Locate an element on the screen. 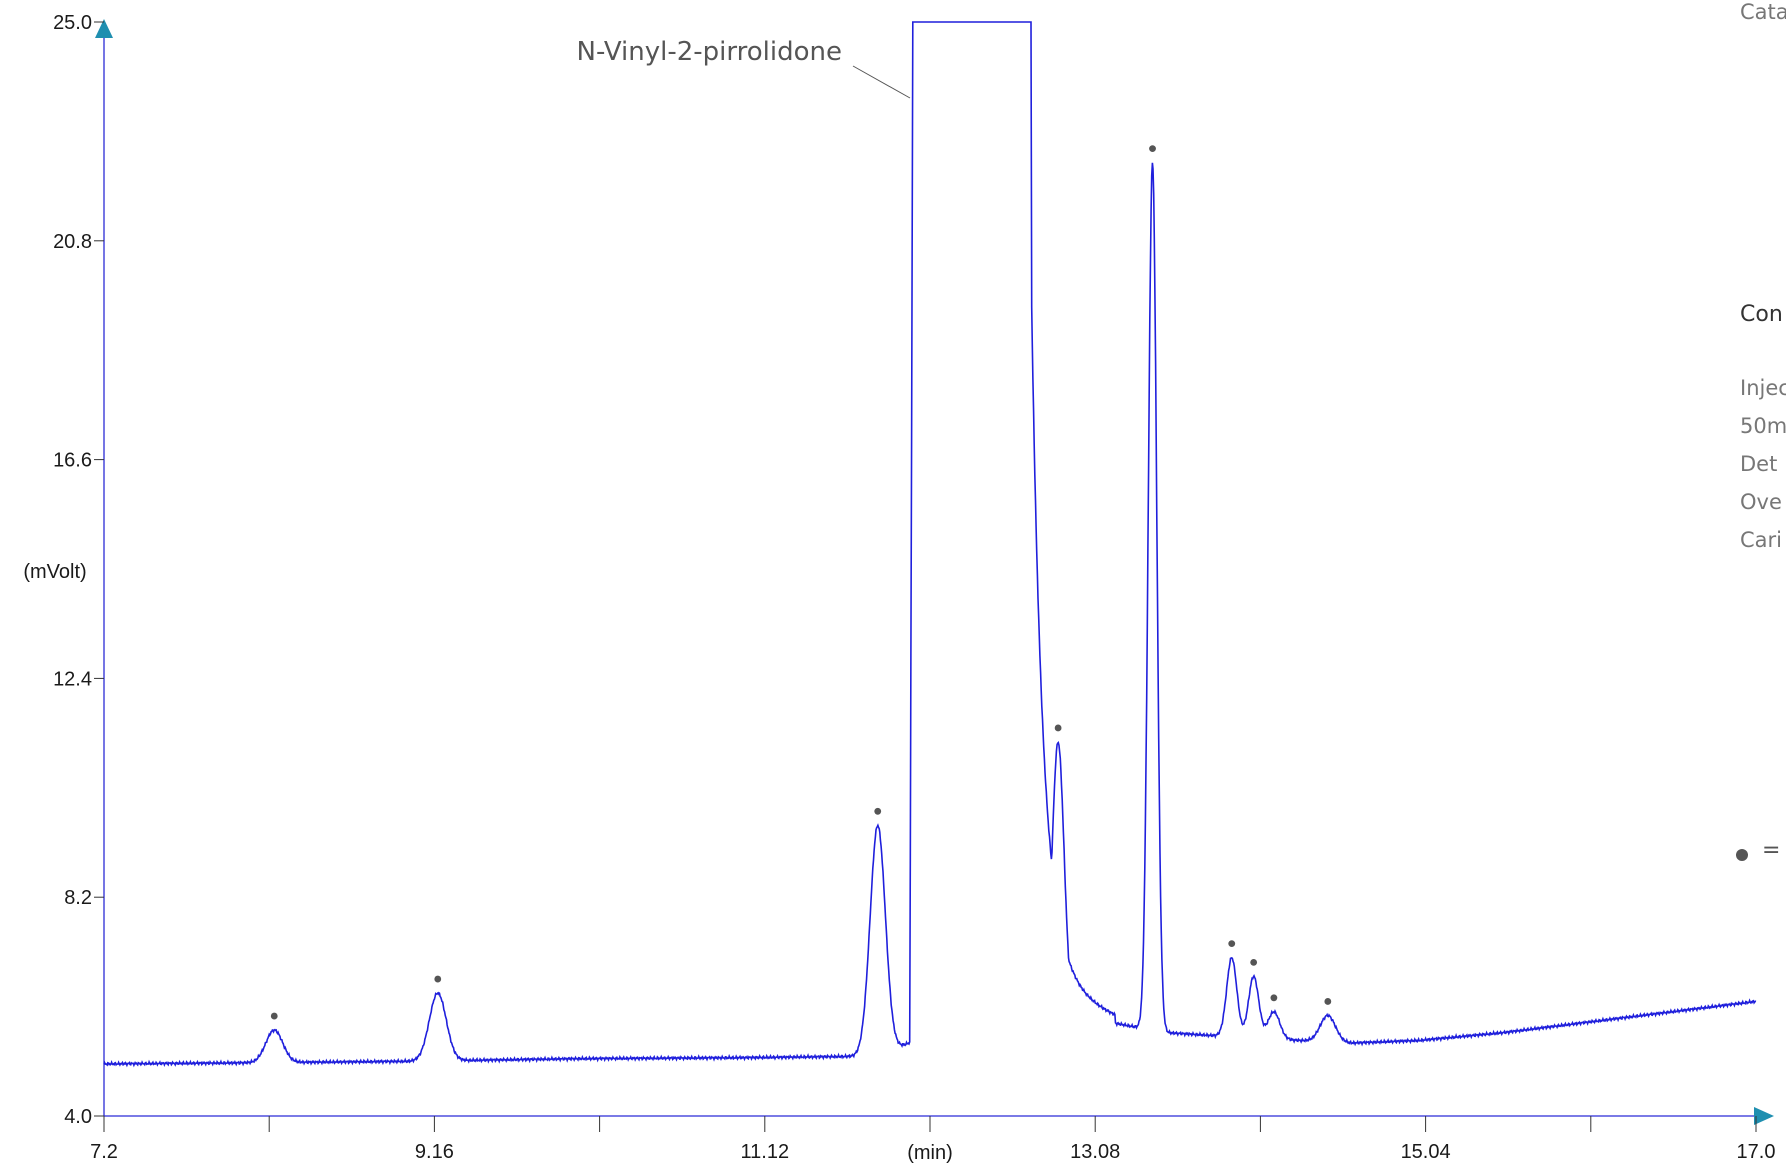  y-axis-arrow-icon is located at coordinates (104, 28).